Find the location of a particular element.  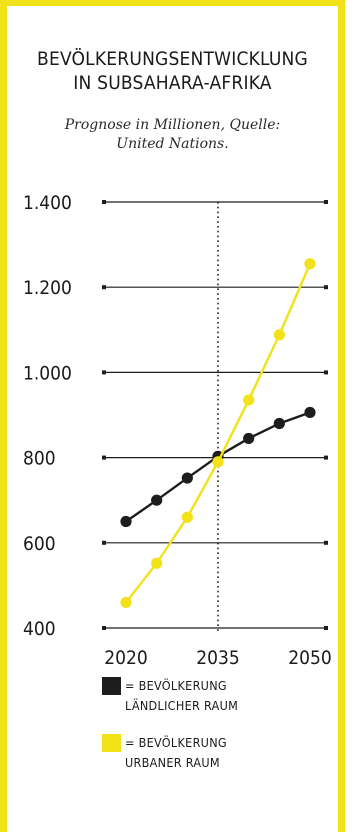

data-point-urban-2020 is located at coordinates (126, 602).